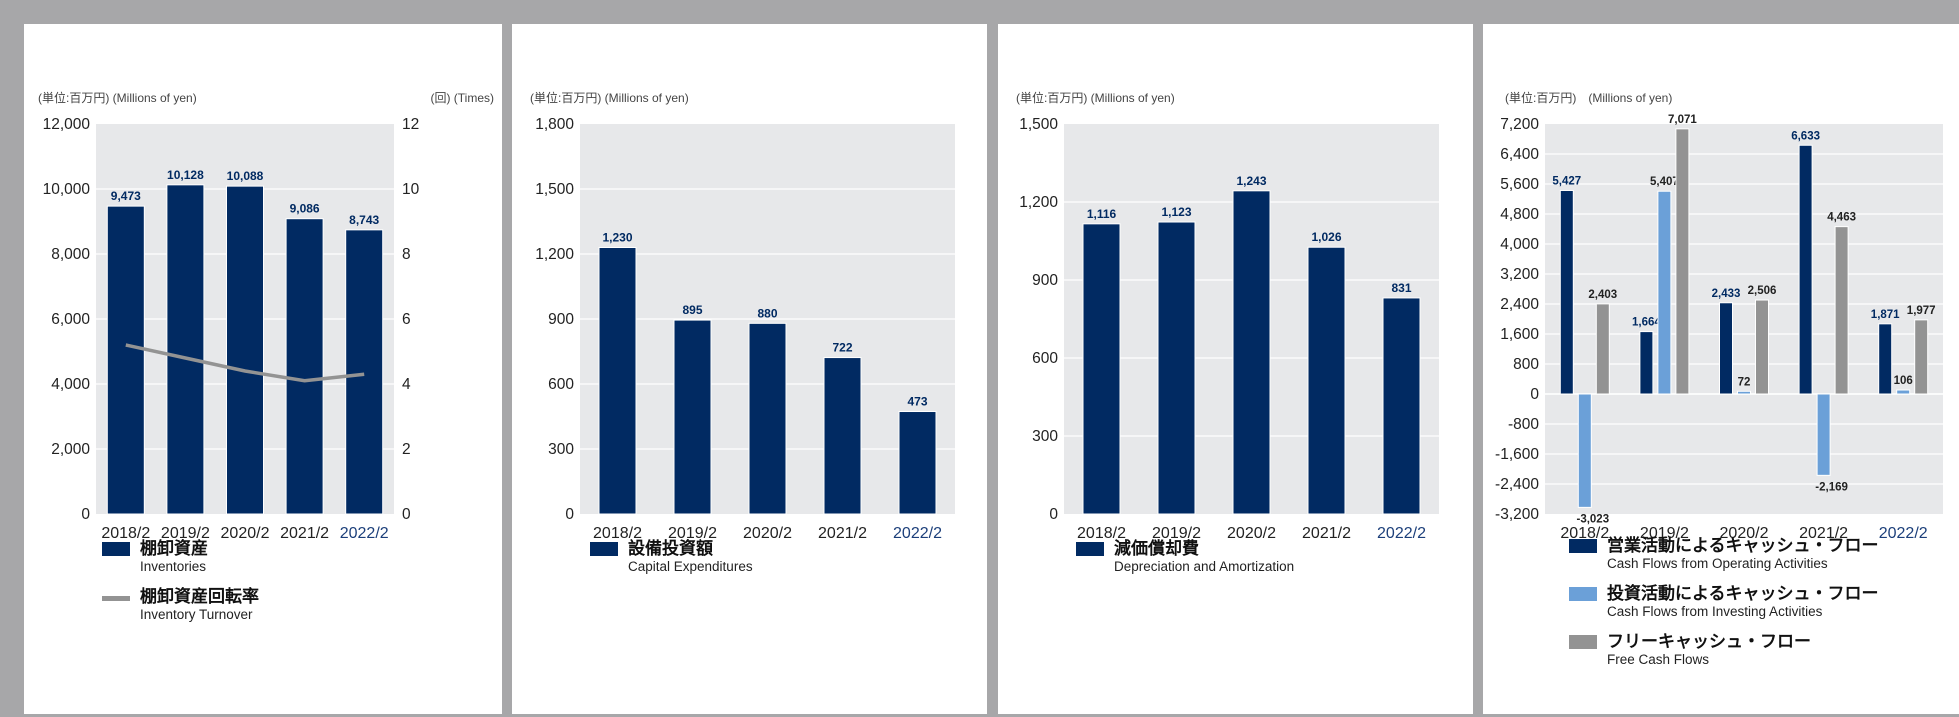  I want to click on legend-item: 棚卸資産 Inventories, so click(180, 557).